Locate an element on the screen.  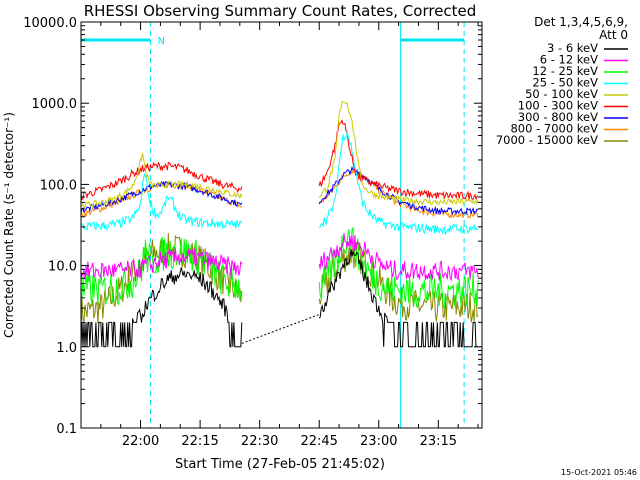
x-tick-label: 22:30 is located at coordinates (259, 441).